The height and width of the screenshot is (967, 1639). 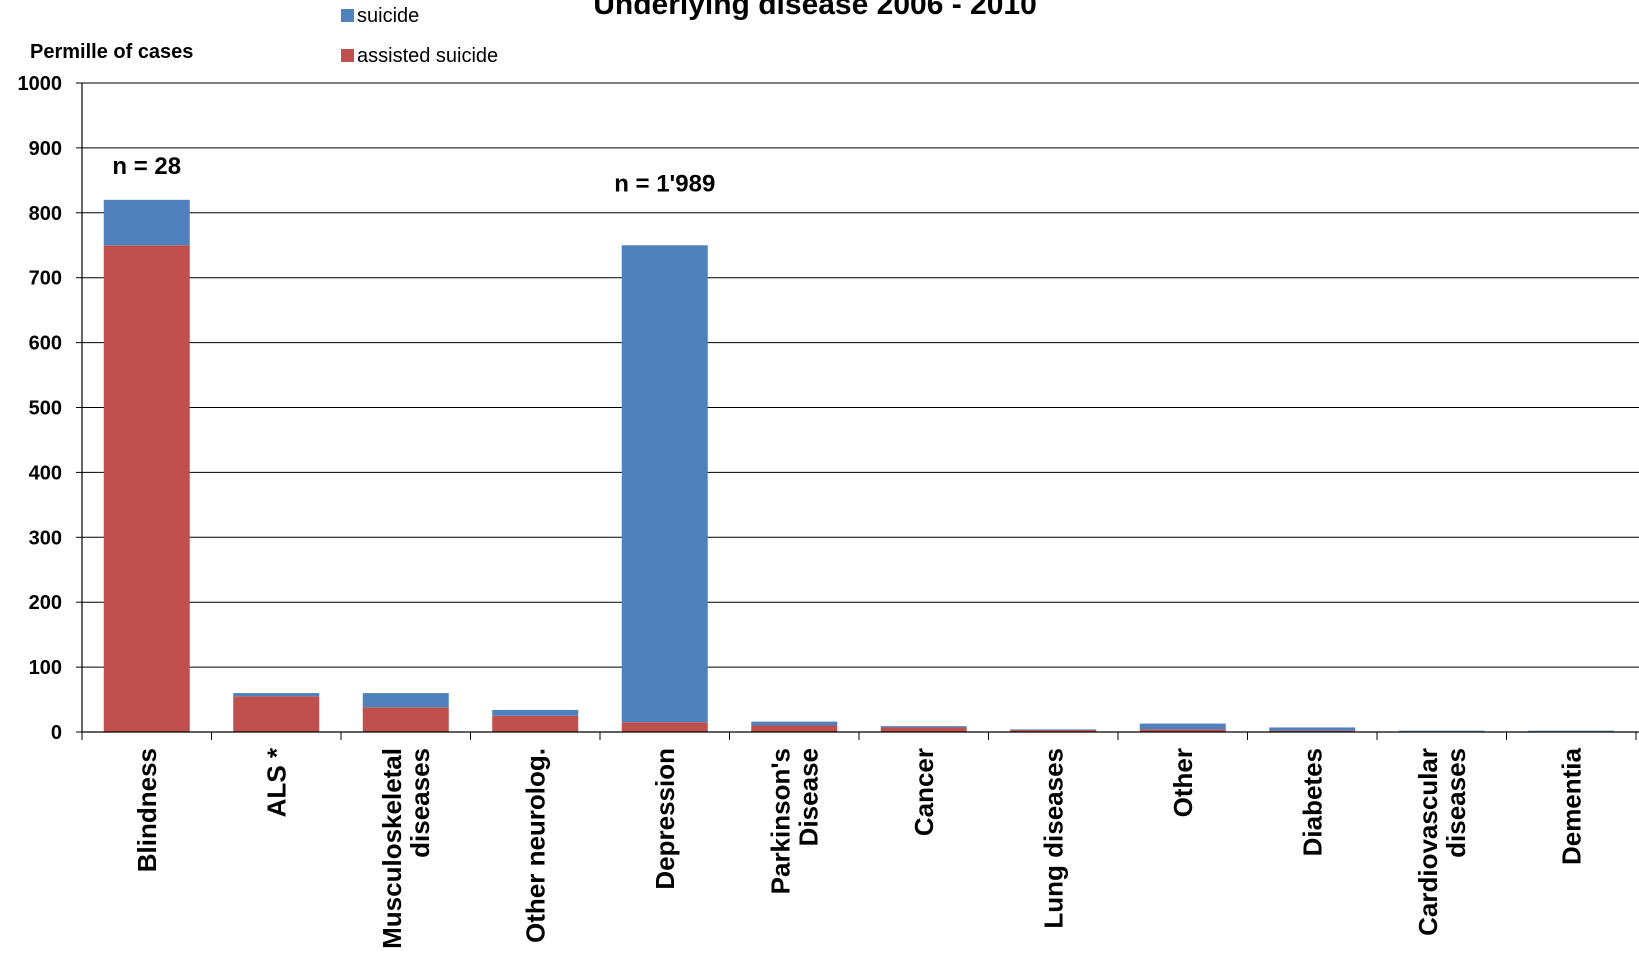 What do you see at coordinates (664, 183) in the screenshot?
I see `annotation-label: n = 1'989` at bounding box center [664, 183].